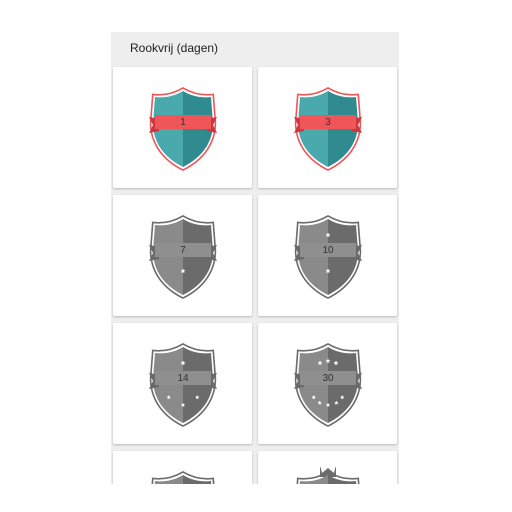 This screenshot has width=512, height=512. Describe the element at coordinates (183, 378) in the screenshot. I see `badge-day-count: 14` at that location.